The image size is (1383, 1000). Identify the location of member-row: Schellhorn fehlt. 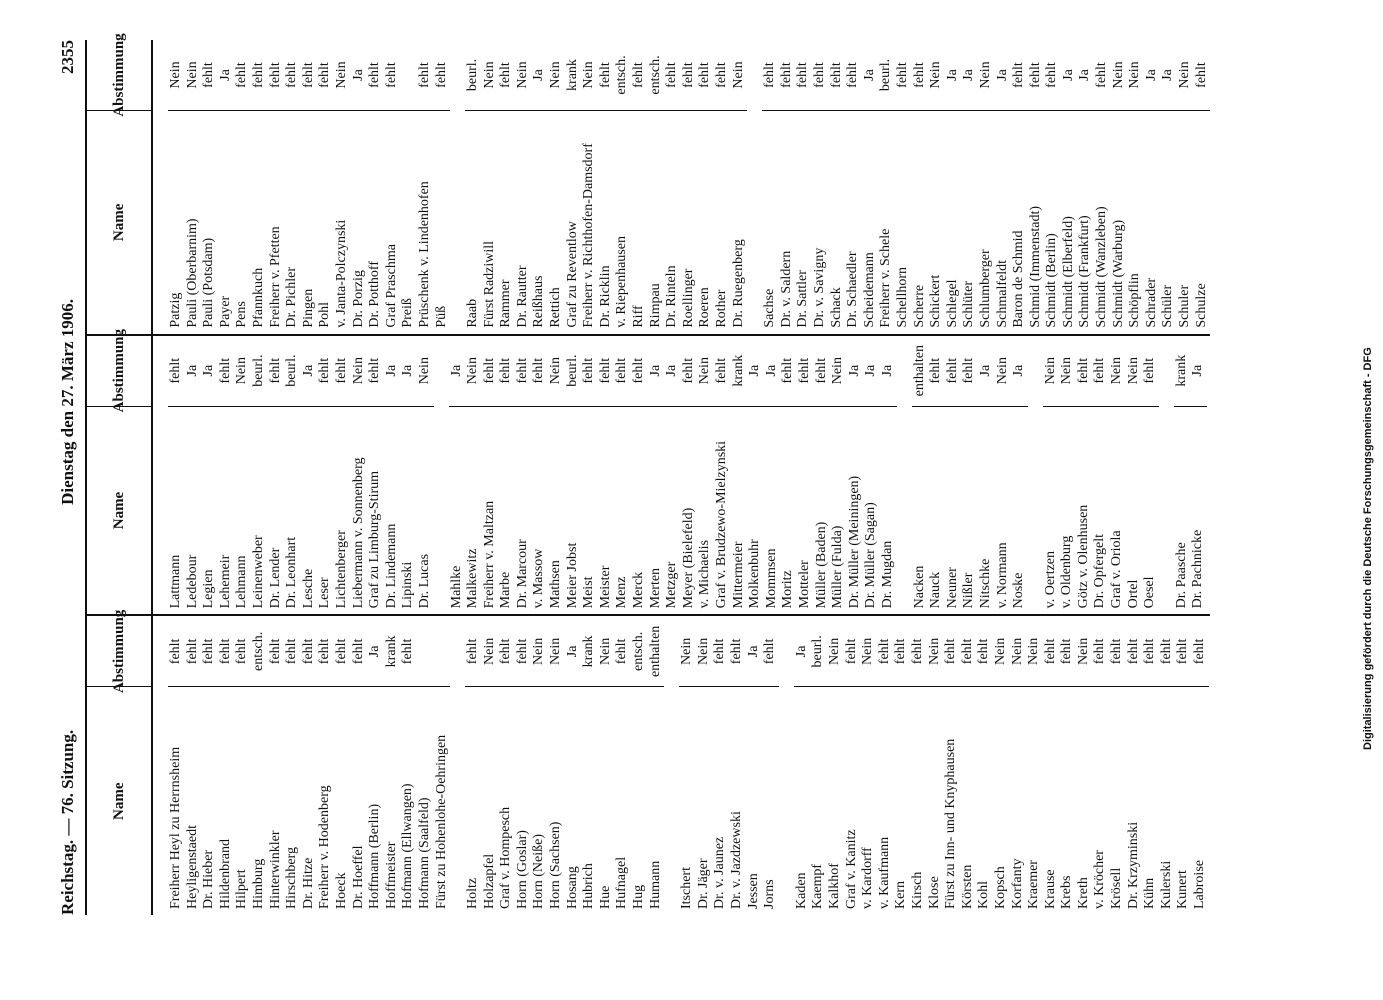
(903, 187).